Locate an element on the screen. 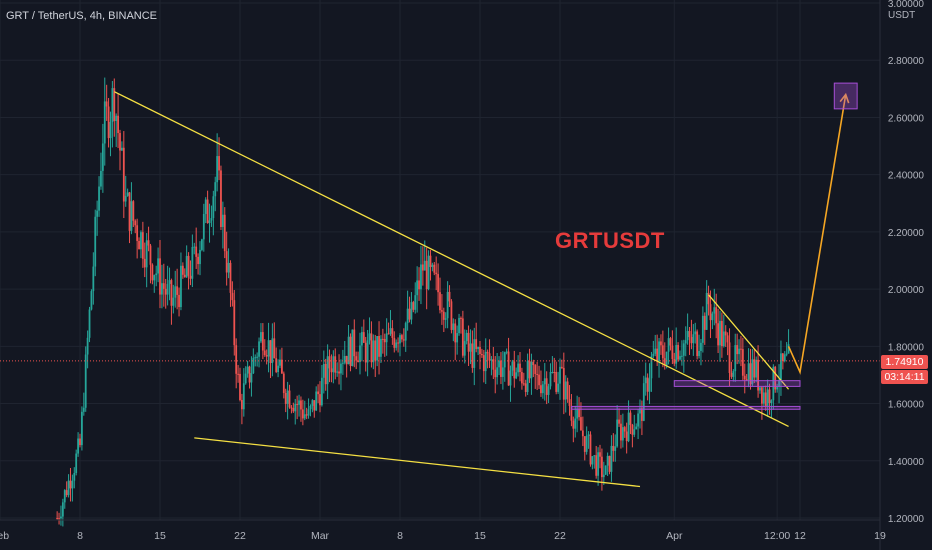 The image size is (932, 550). symbol-annotation: GRTUSDT is located at coordinates (610, 240).